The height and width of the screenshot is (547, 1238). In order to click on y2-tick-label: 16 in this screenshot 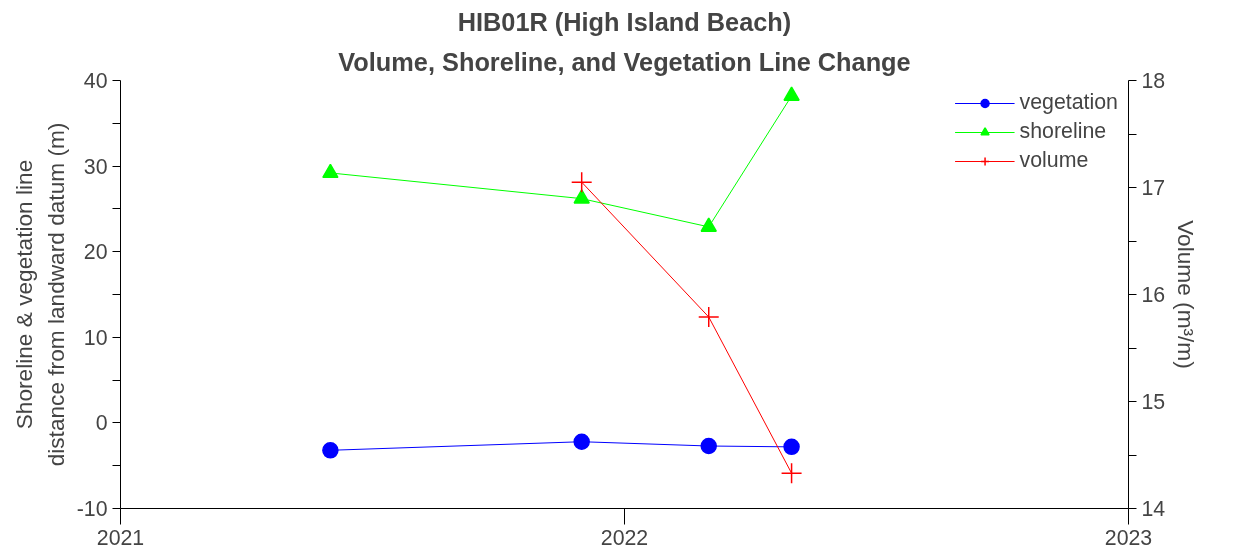, I will do `click(1153, 295)`.